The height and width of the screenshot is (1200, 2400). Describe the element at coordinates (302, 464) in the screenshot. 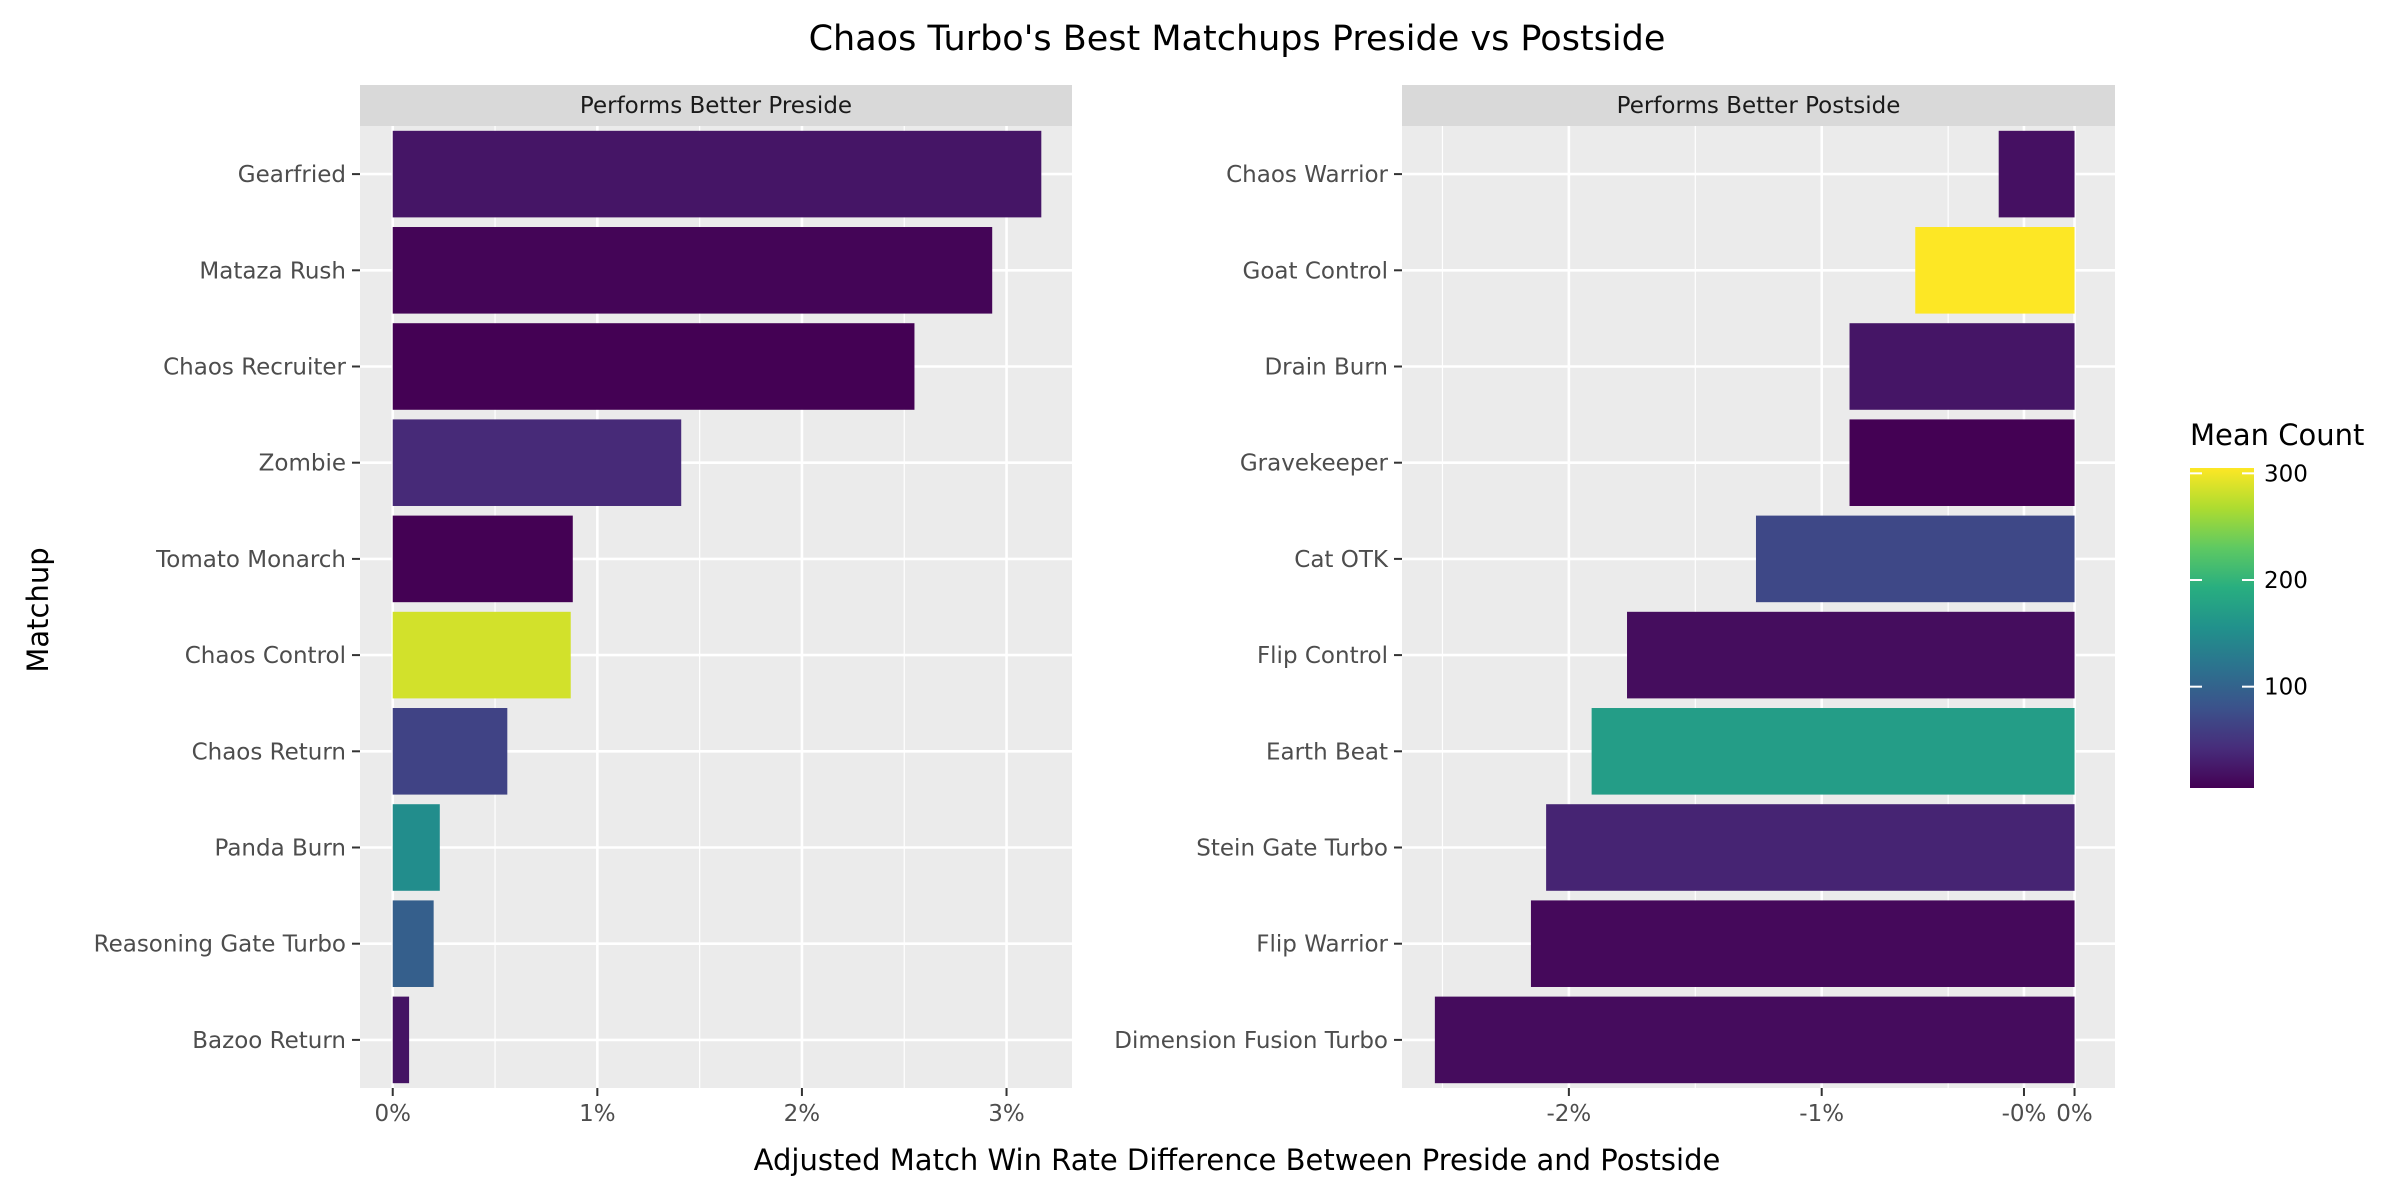

I see `y-tick-label: Zombie` at that location.